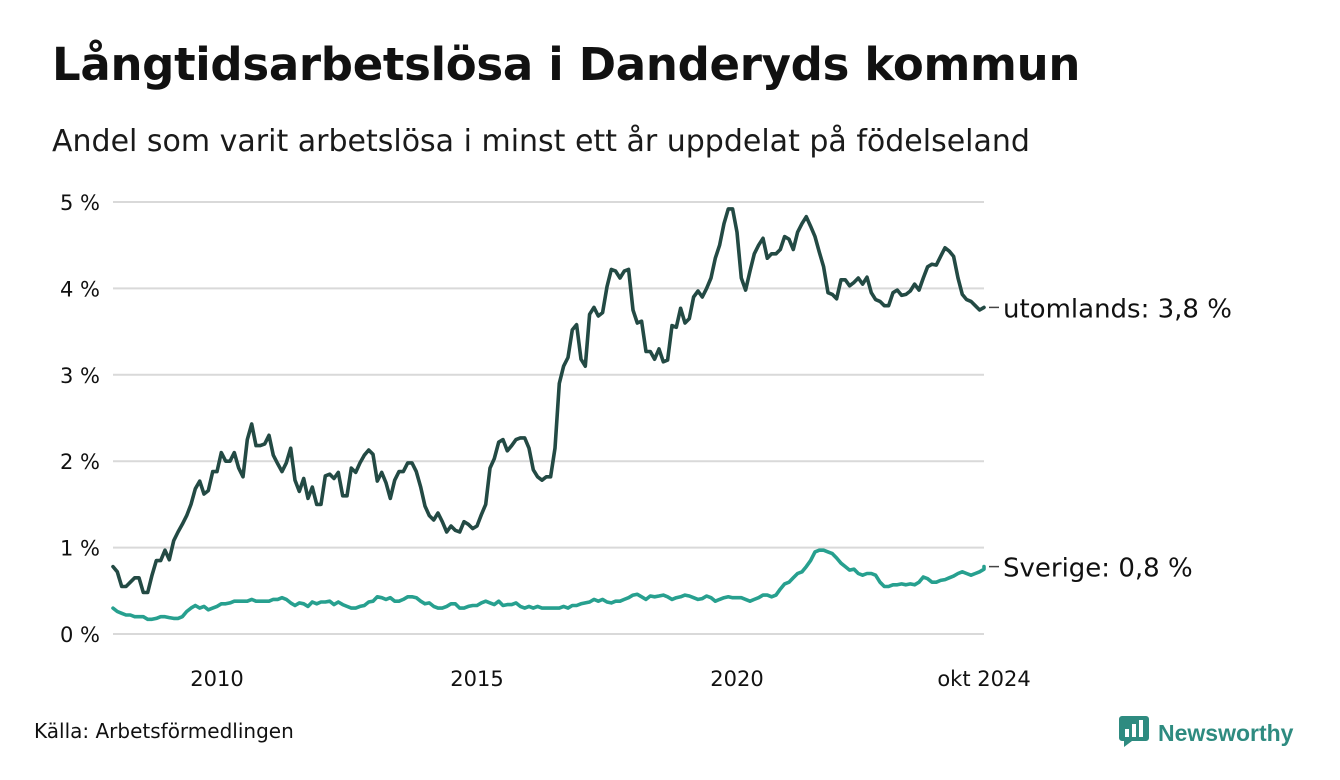  Describe the element at coordinates (80, 635) in the screenshot. I see `y-tick-label: 0 %` at that location.